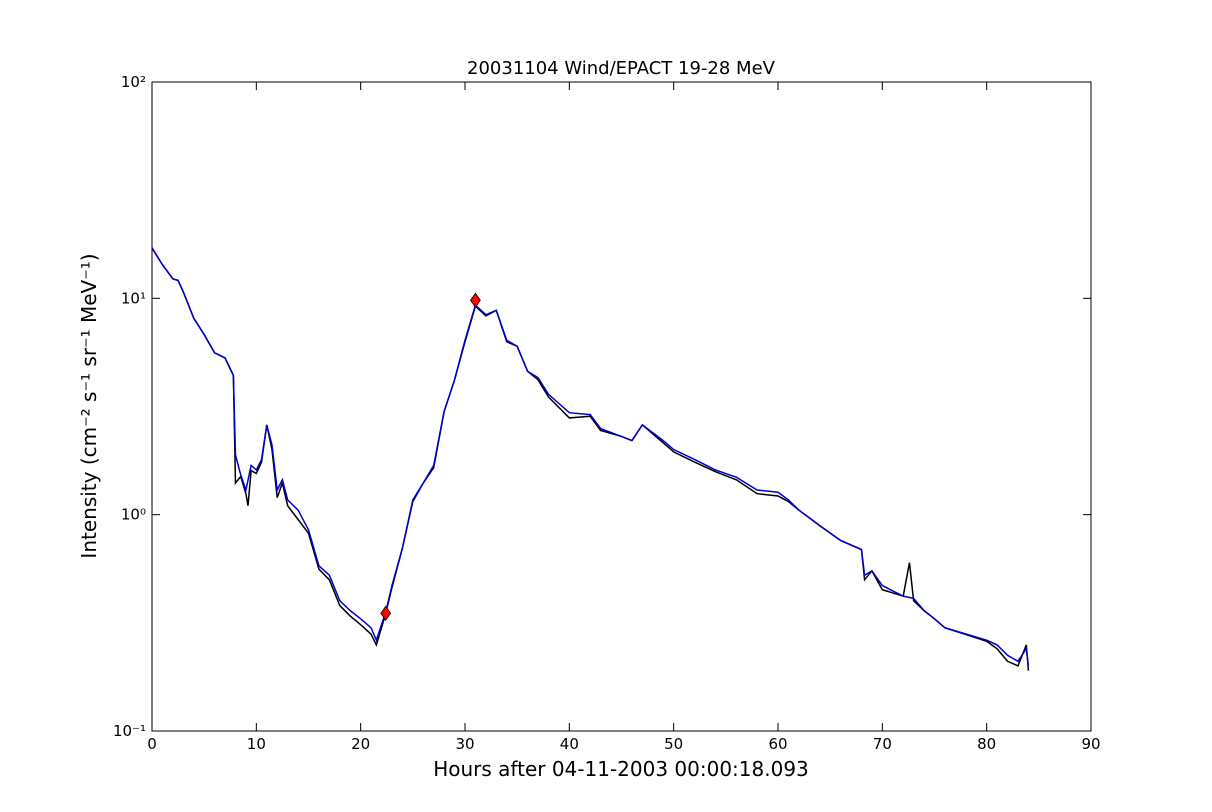 The image size is (1212, 812). I want to click on x-tick-label: 80, so click(986, 744).